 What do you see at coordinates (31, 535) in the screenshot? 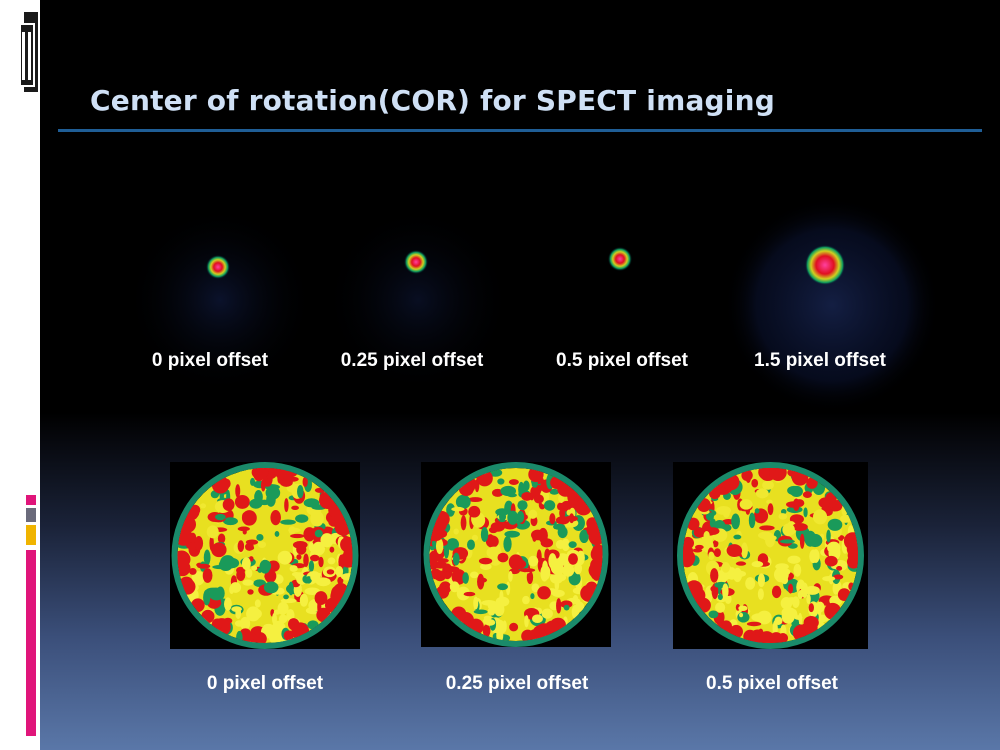
I see `accent-strip-gold` at bounding box center [31, 535].